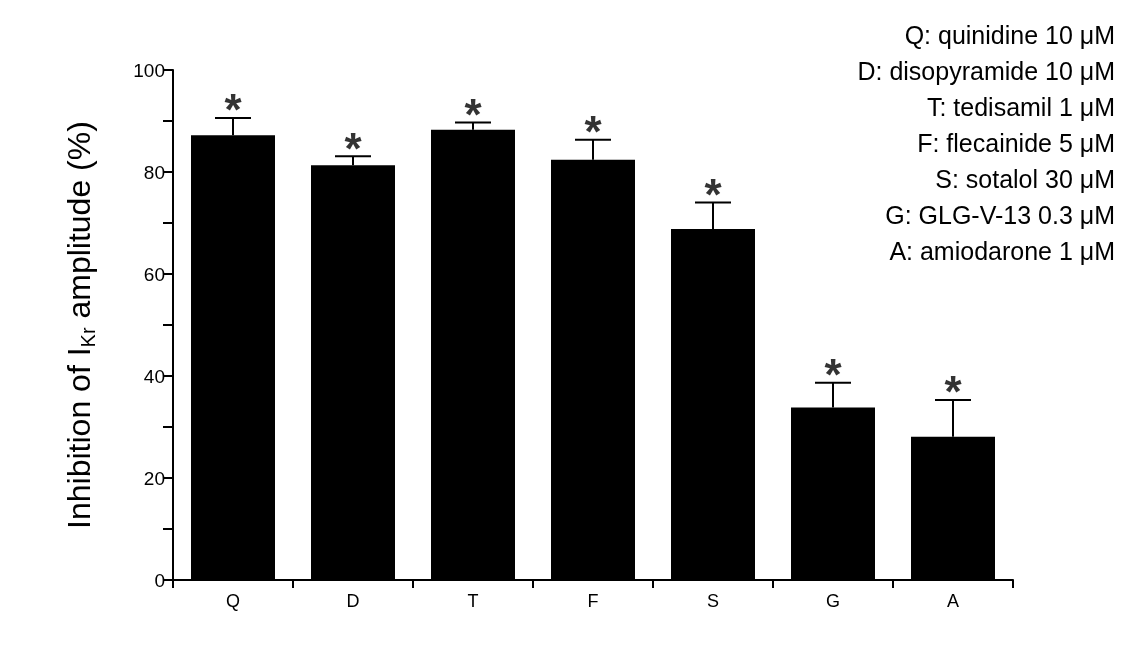 This screenshot has height=650, width=1131. What do you see at coordinates (473, 601) in the screenshot?
I see `x-tick-label: T` at bounding box center [473, 601].